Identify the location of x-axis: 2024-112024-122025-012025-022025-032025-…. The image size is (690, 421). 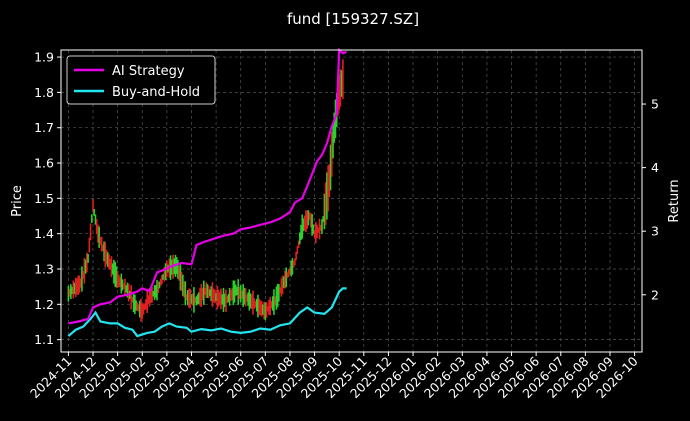
(334, 376).